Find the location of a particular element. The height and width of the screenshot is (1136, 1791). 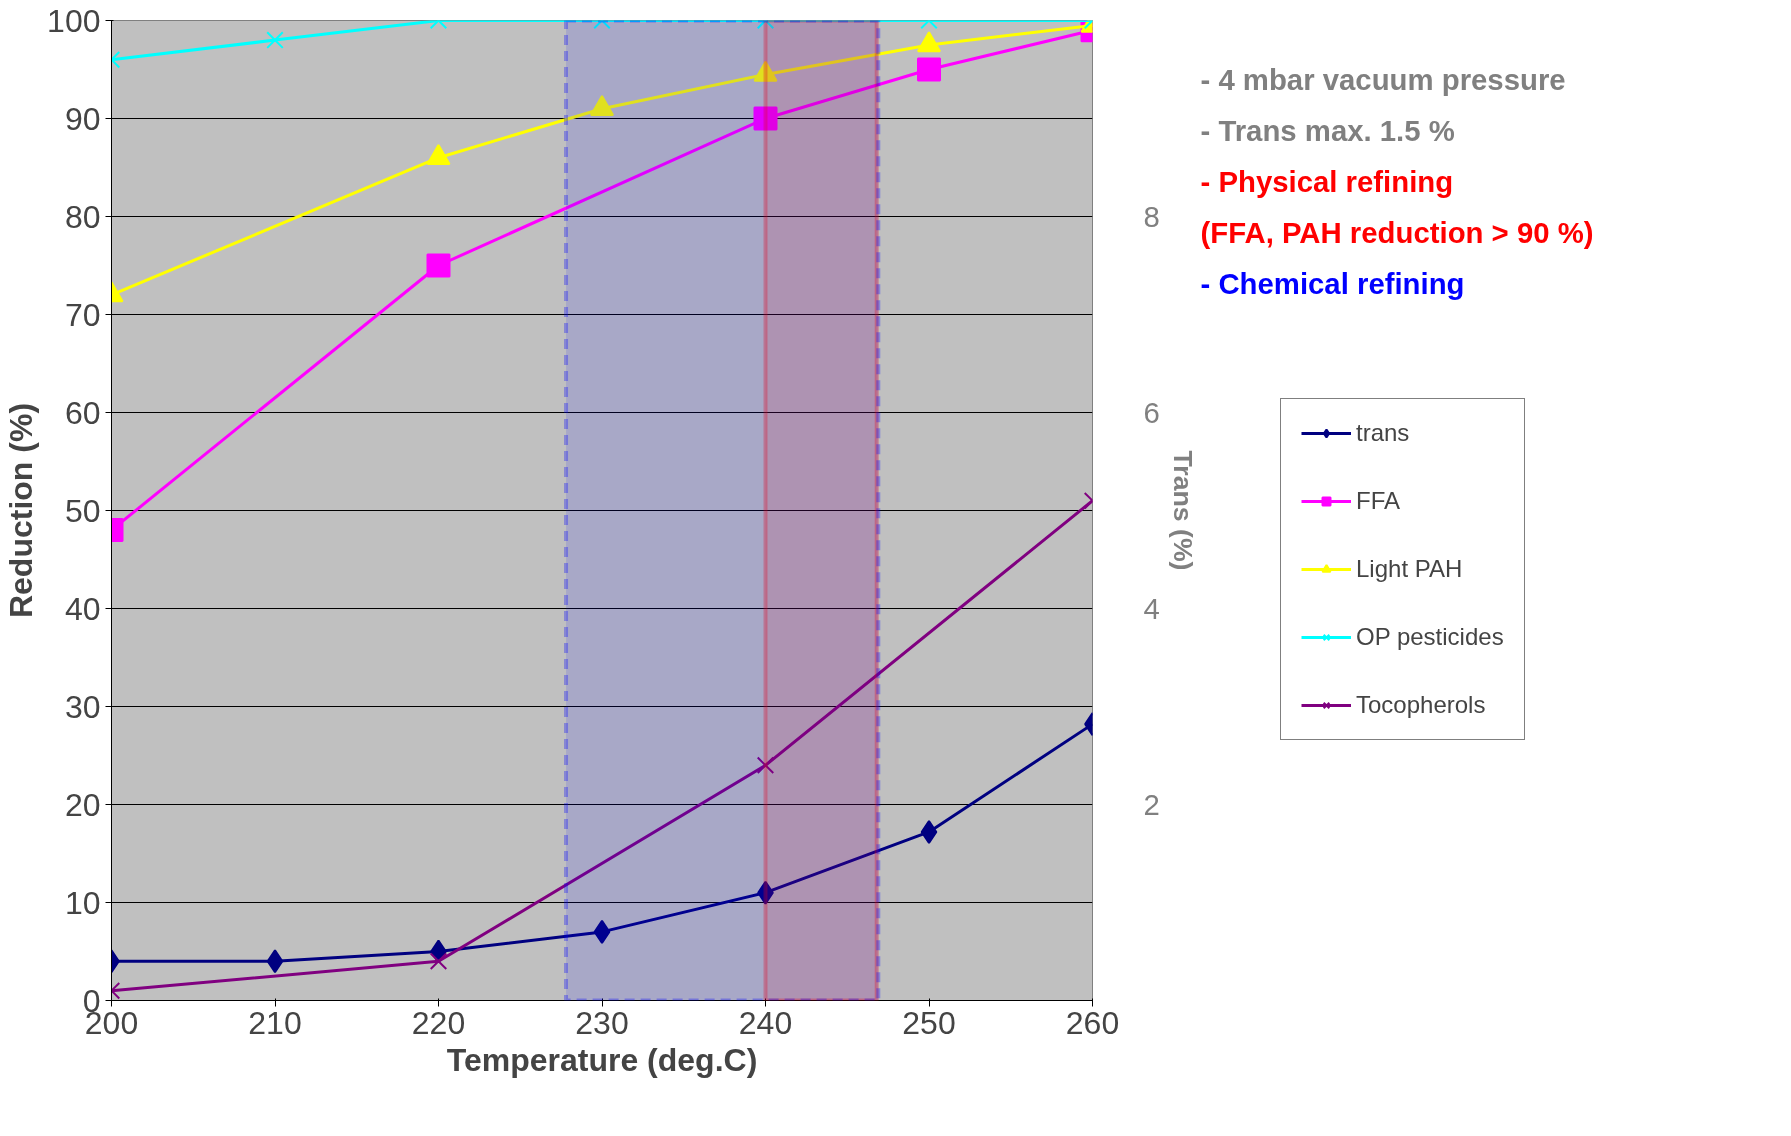

y-tick-label: 100 is located at coordinates (74, 20).